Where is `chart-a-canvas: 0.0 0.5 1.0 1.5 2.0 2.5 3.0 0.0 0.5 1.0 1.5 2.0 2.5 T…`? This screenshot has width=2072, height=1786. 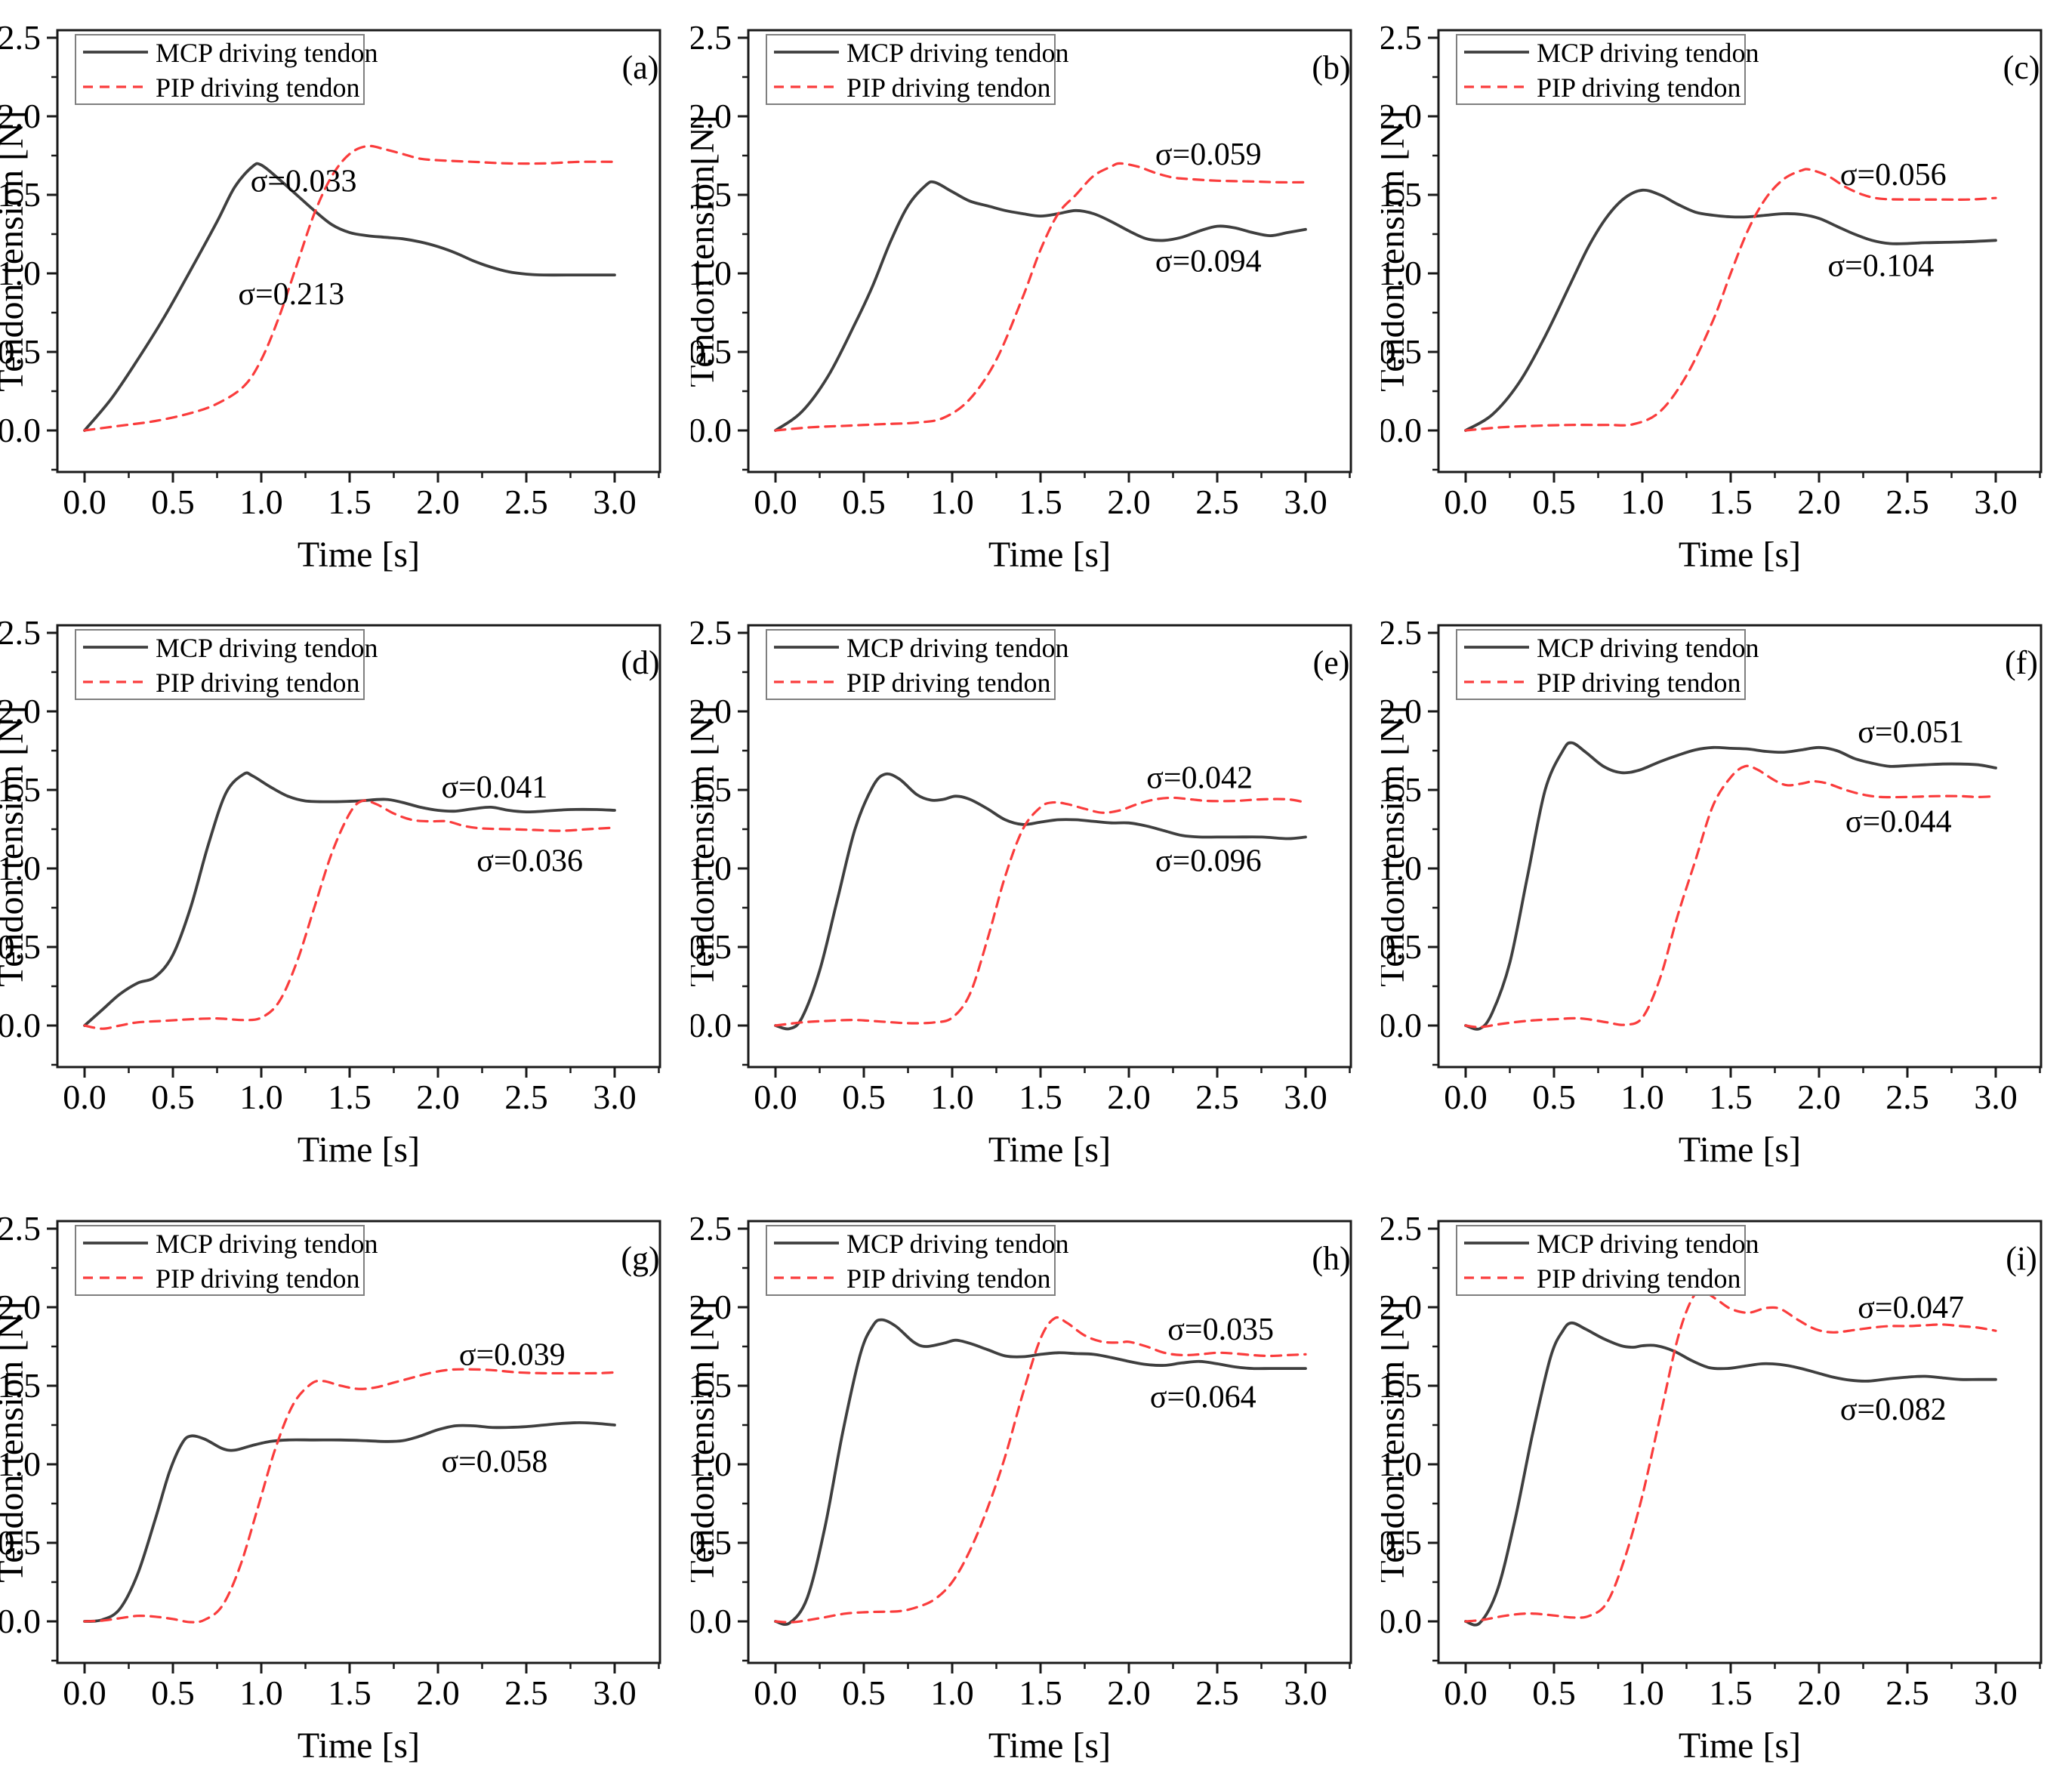 chart-a-canvas: 0.0 0.5 1.0 1.5 2.0 2.5 3.0 0.0 0.5 1.0 1.5 2.0 2.5 T… is located at coordinates (330, 297).